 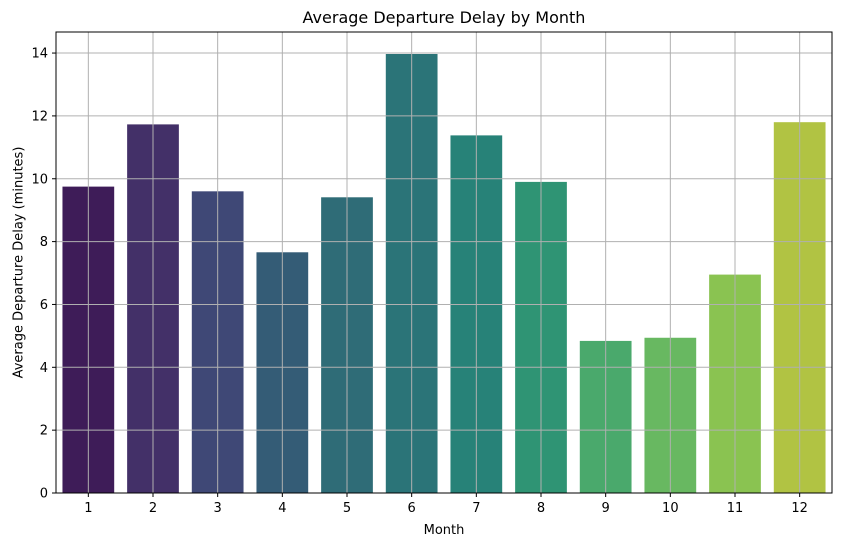 I want to click on chart-title: Average Departure Delay by Month, so click(x=444, y=17).